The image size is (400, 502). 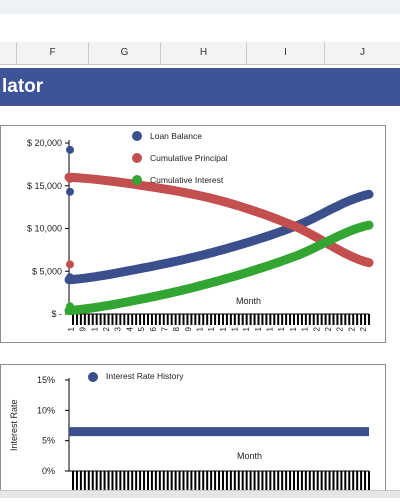 What do you see at coordinates (129, 328) in the screenshot?
I see `x-tick-label: 4` at bounding box center [129, 328].